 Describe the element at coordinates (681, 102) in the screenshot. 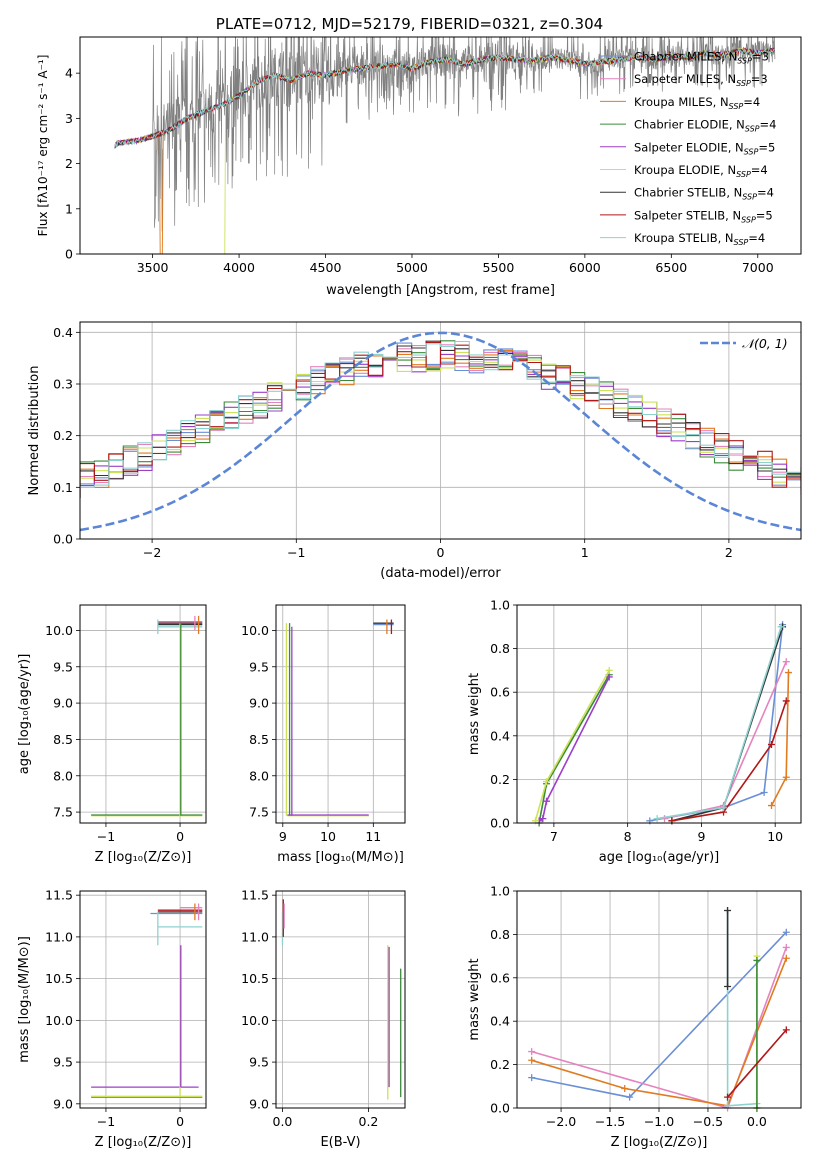

I see `legend-label-text: Kroupa MILES, N` at that location.